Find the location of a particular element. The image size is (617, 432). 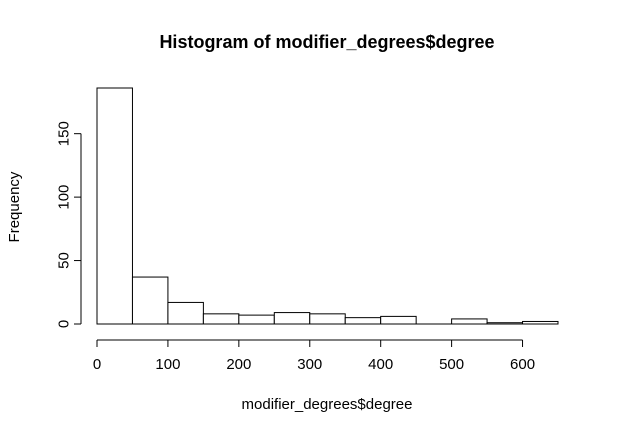

x-tick-label: 0 is located at coordinates (97, 364).